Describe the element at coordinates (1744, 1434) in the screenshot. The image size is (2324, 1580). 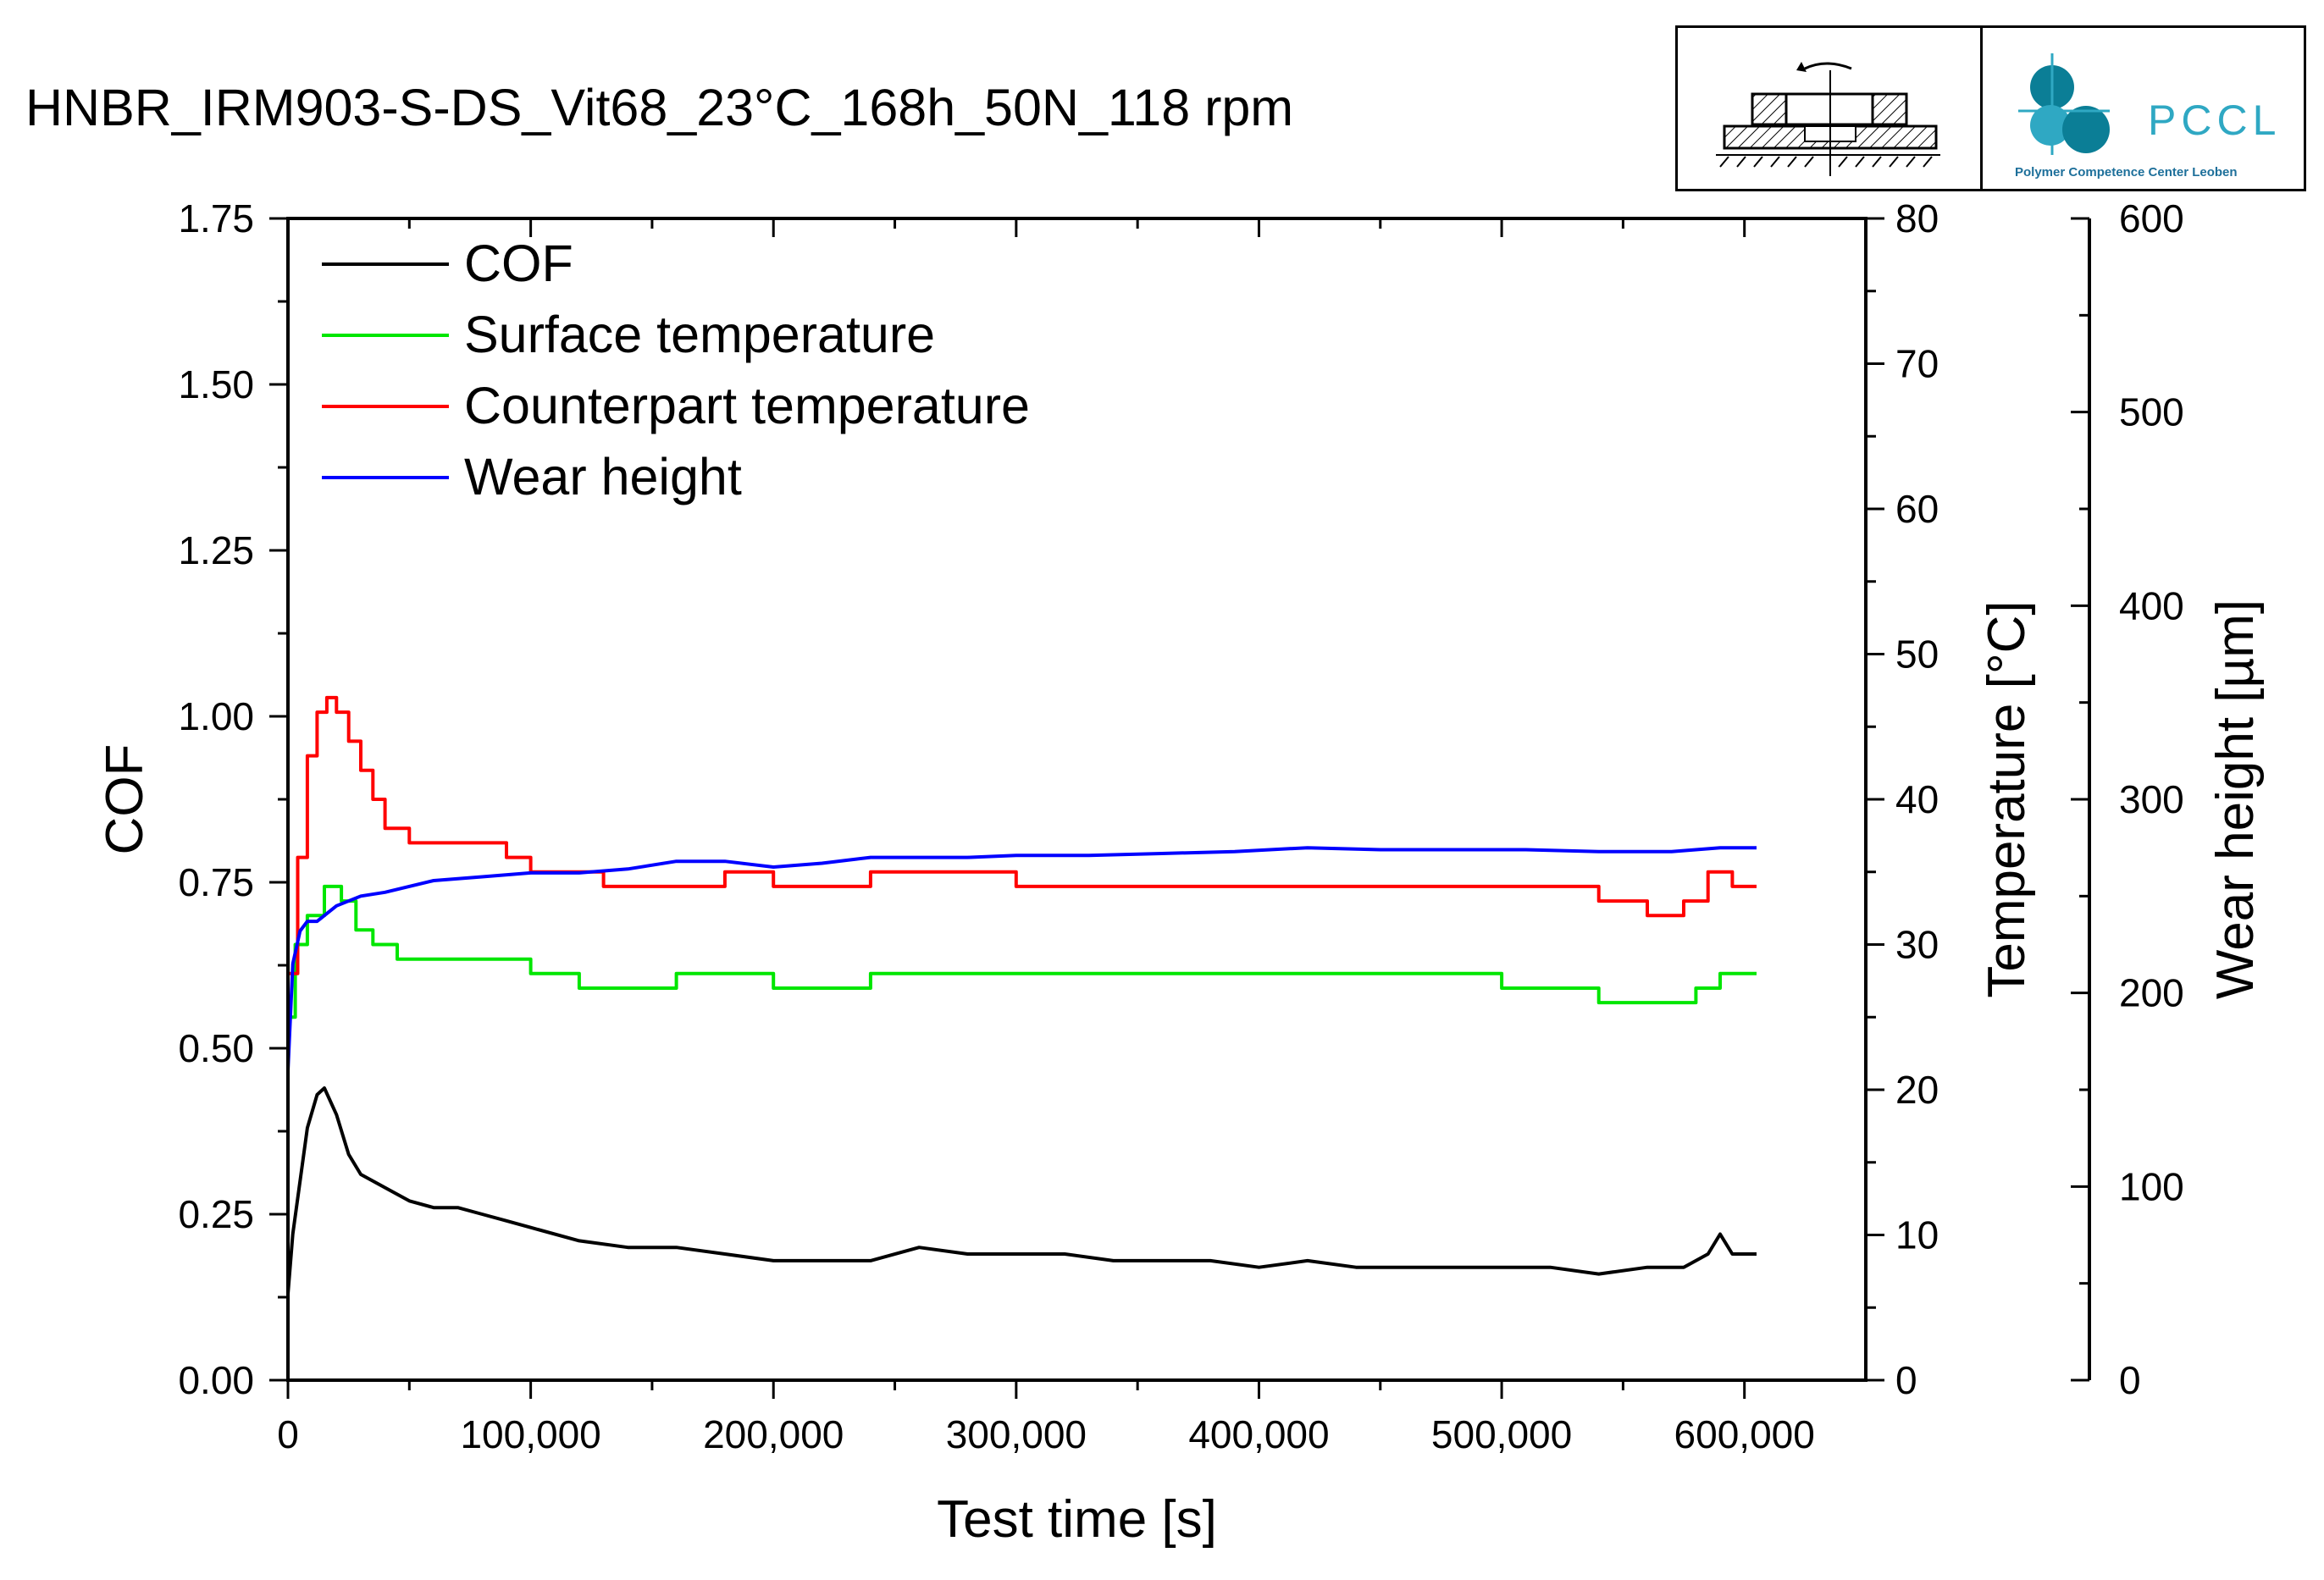
I see `x-tick-label: 600,000` at that location.